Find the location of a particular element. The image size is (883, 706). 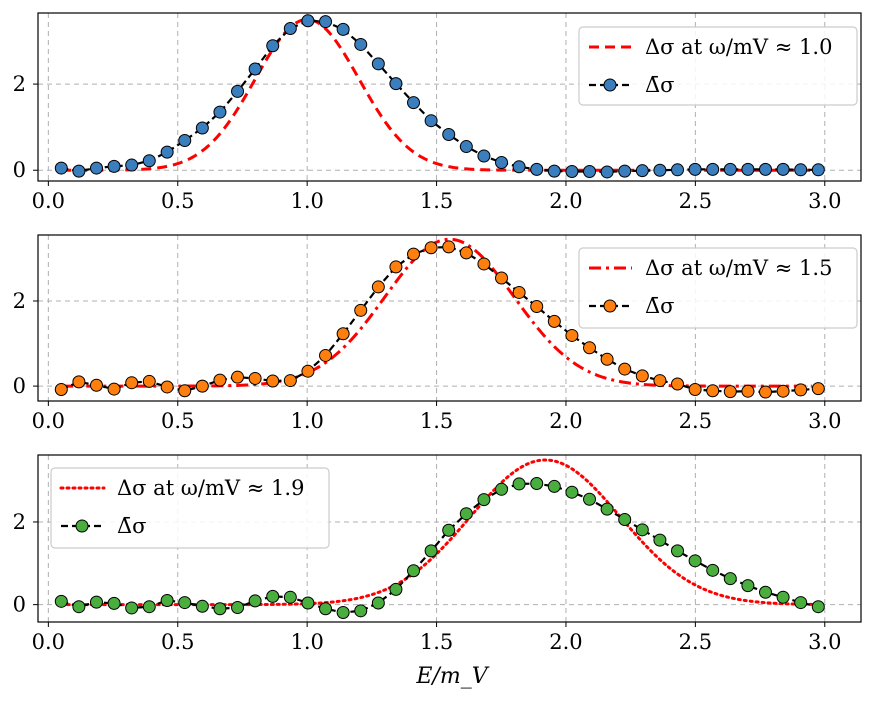

legend: Δσ at ω/mV ≈ 1.0 Δ̄σ is located at coordinates (718, 66).